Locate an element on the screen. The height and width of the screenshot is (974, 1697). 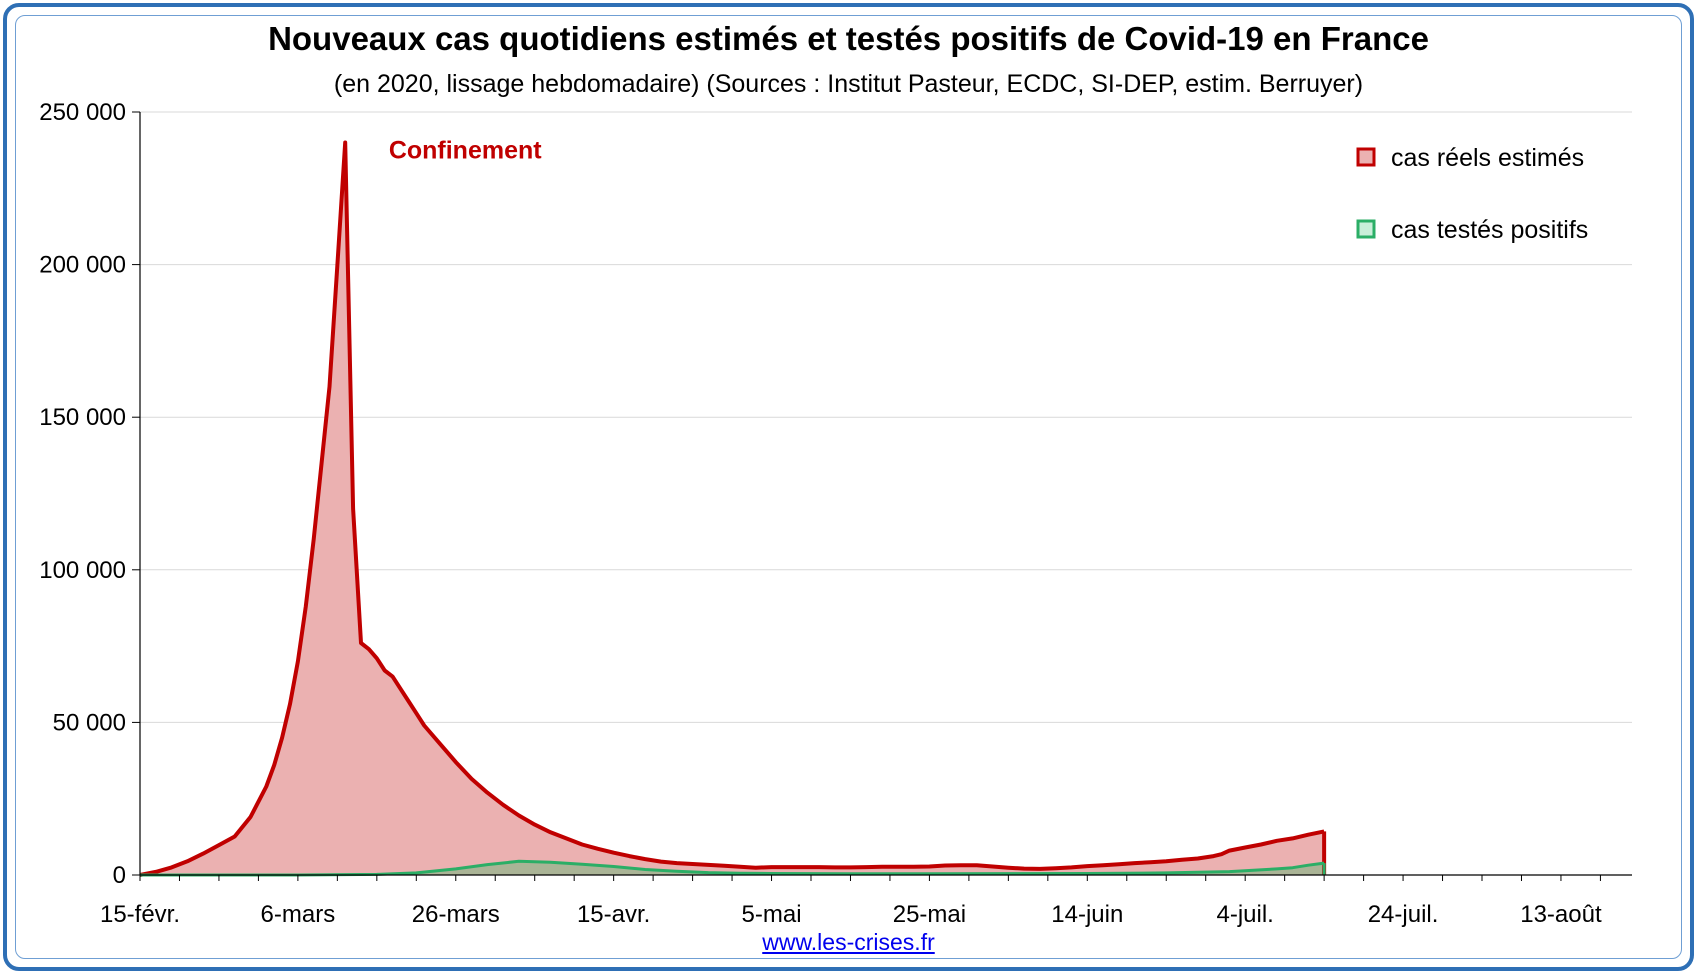
y-tick-label: 50 000 is located at coordinates (89, 722).